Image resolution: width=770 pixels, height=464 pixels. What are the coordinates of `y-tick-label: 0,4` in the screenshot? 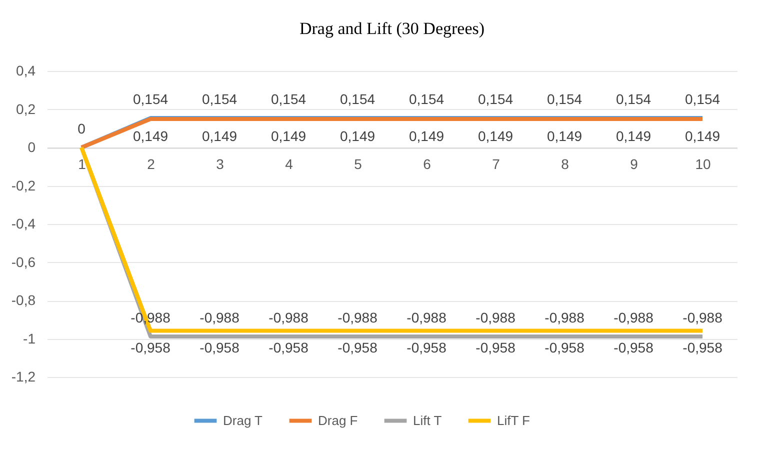 It's located at (26, 70).